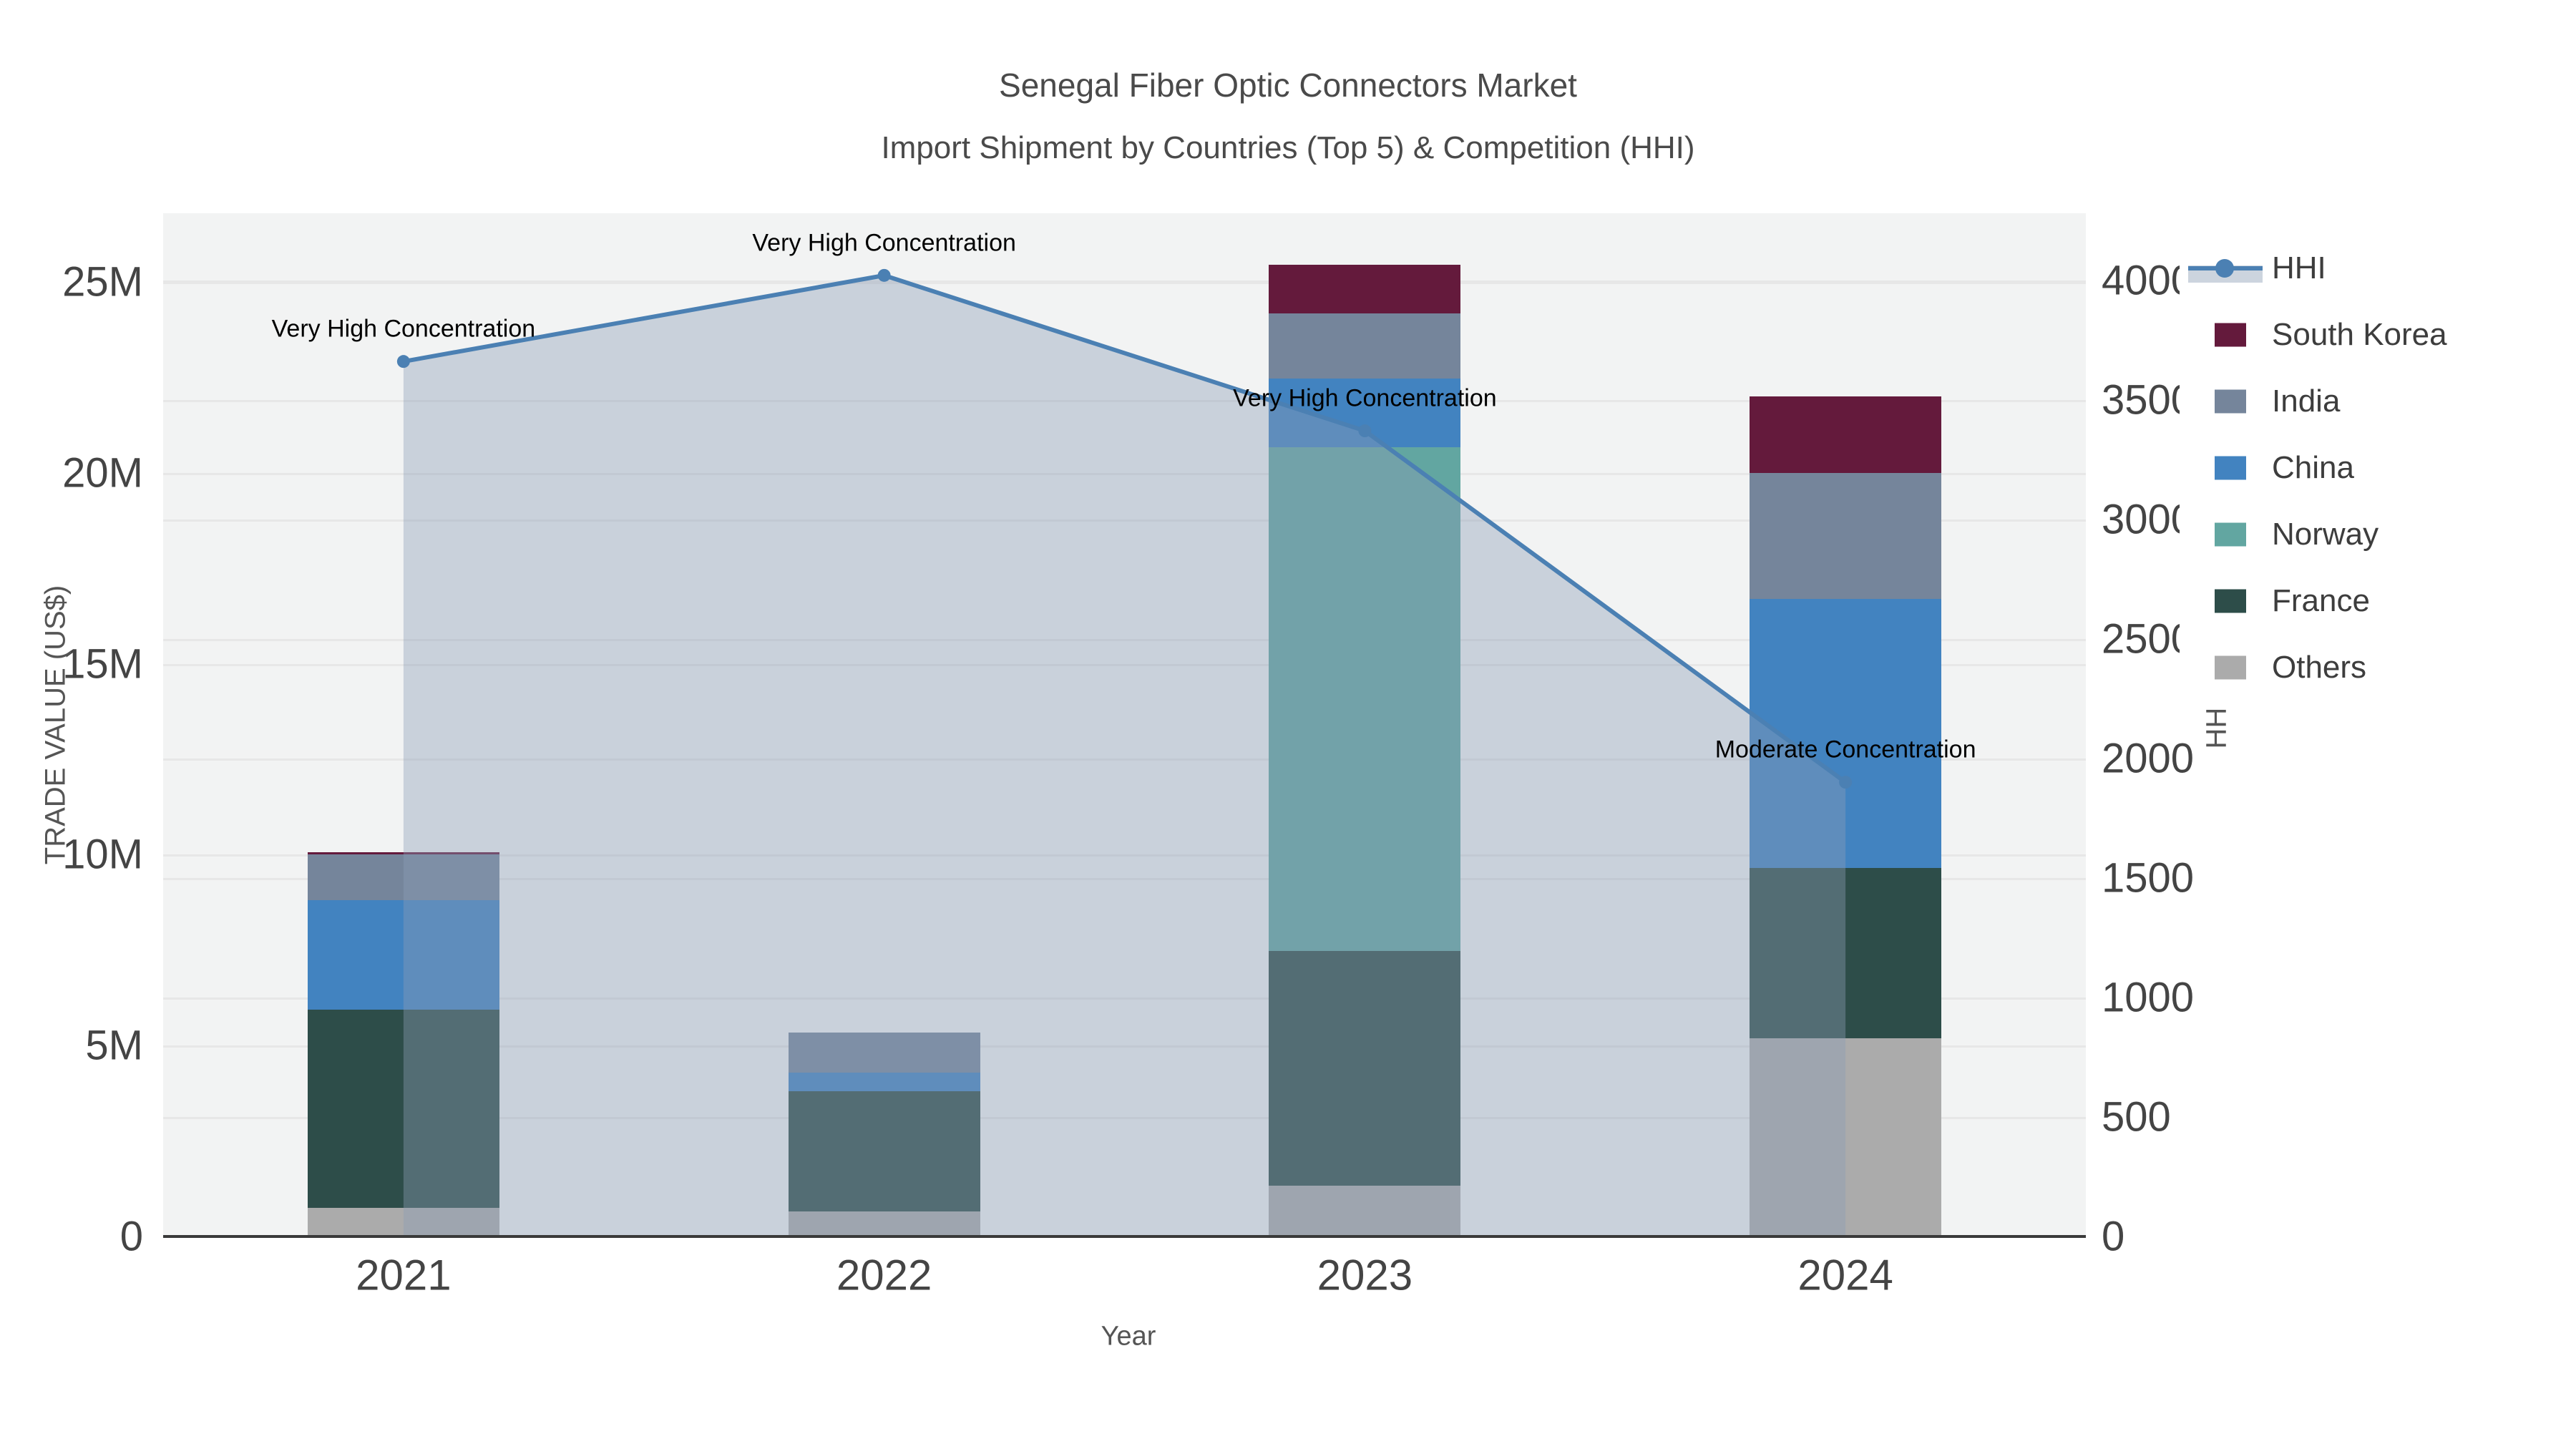 Image resolution: width=2576 pixels, height=1449 pixels. I want to click on legend-label: Norway, so click(2325, 534).